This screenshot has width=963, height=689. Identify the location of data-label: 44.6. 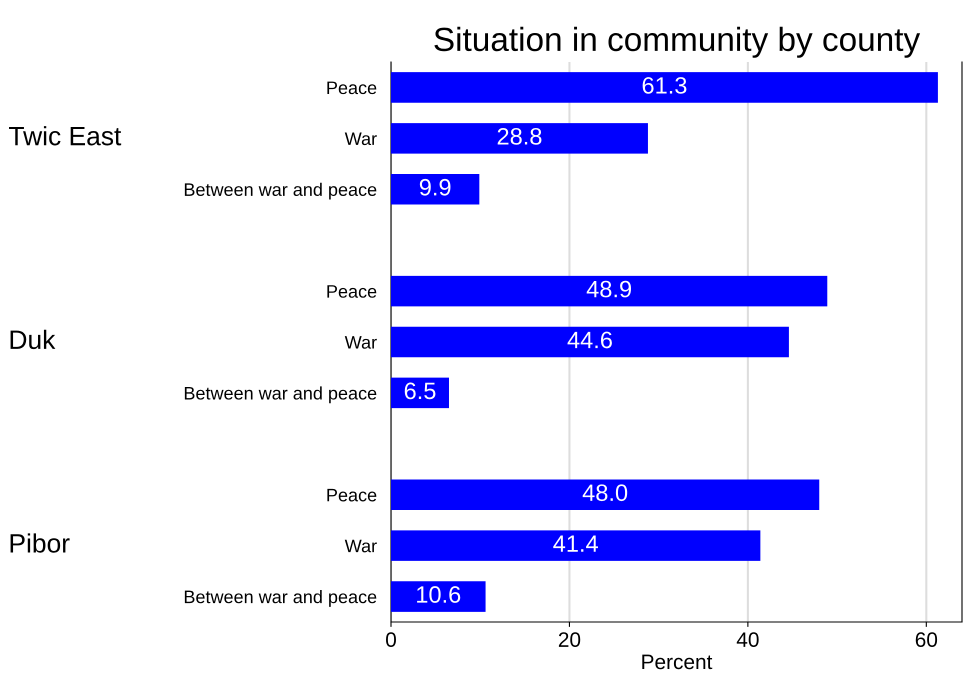
(590, 340).